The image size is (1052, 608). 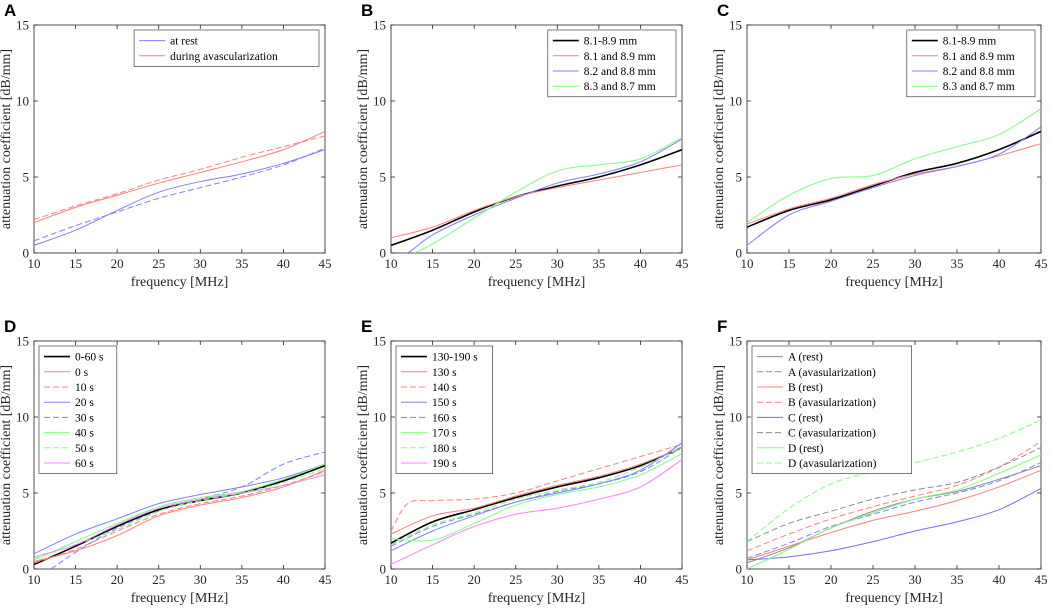 I want to click on panel-letter: A, so click(x=10, y=10).